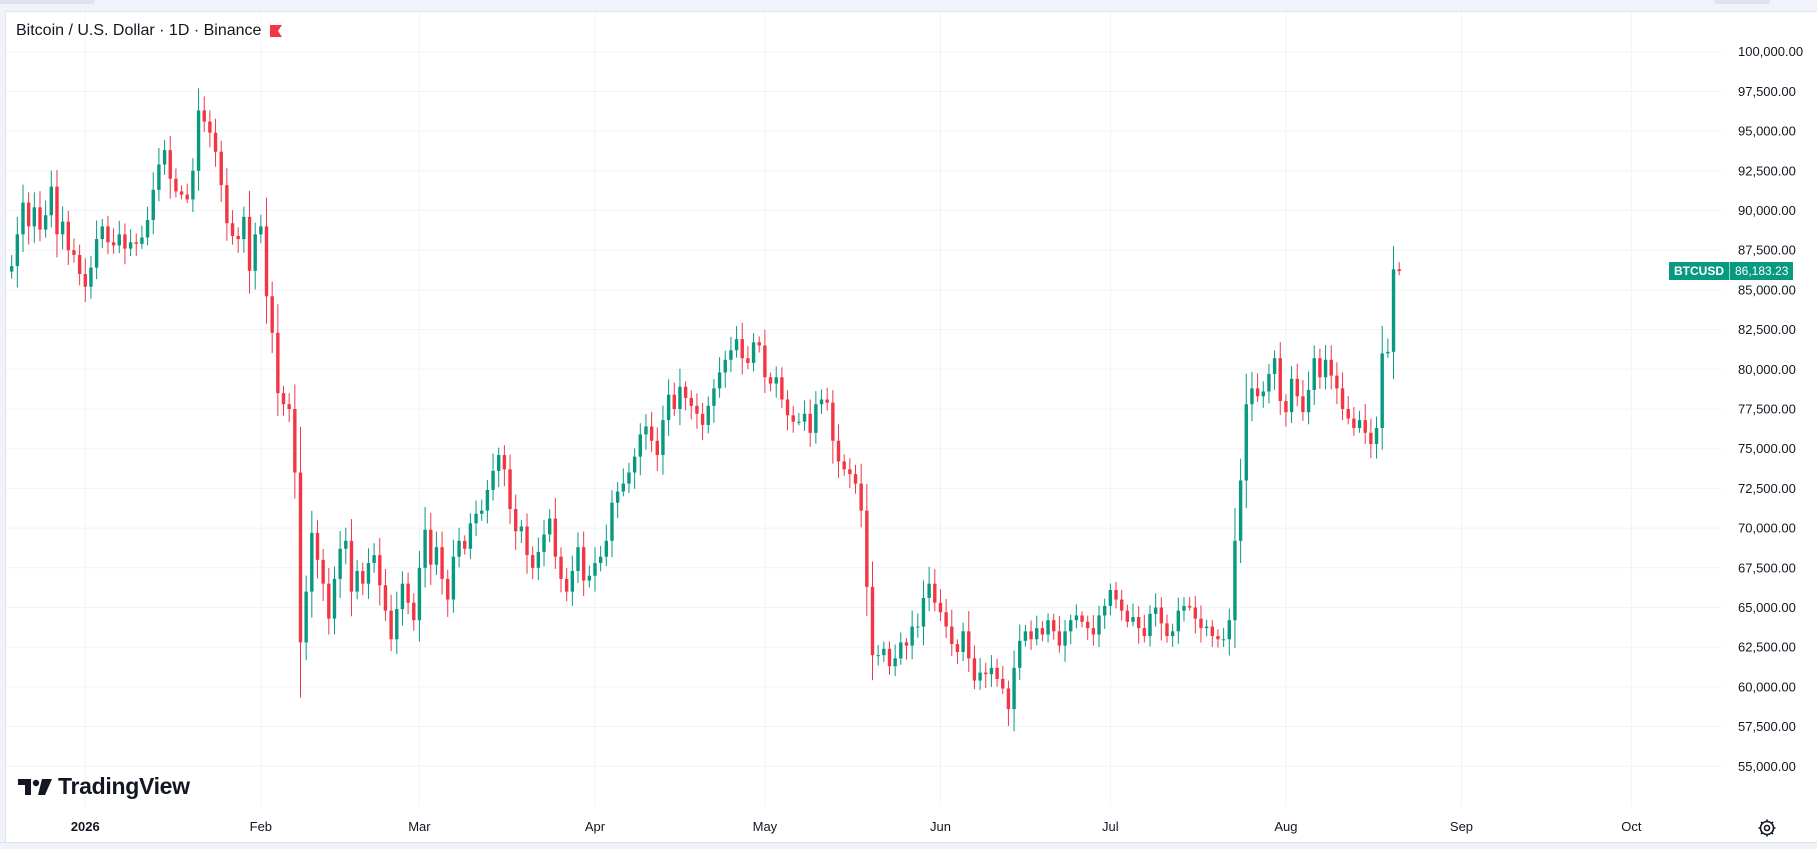  Describe the element at coordinates (1767, 726) in the screenshot. I see `price-tick-label: 57,500.00` at that location.